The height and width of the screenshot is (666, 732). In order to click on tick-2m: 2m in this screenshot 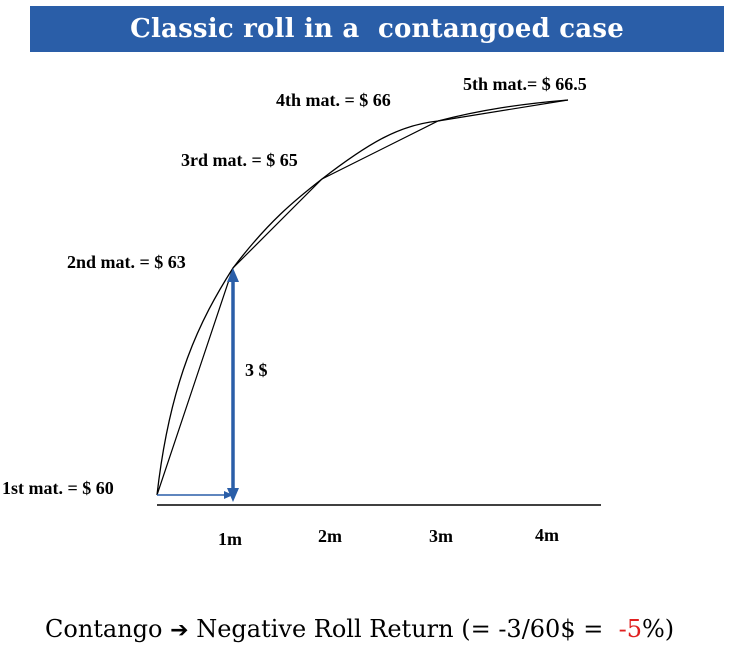, I will do `click(330, 536)`.